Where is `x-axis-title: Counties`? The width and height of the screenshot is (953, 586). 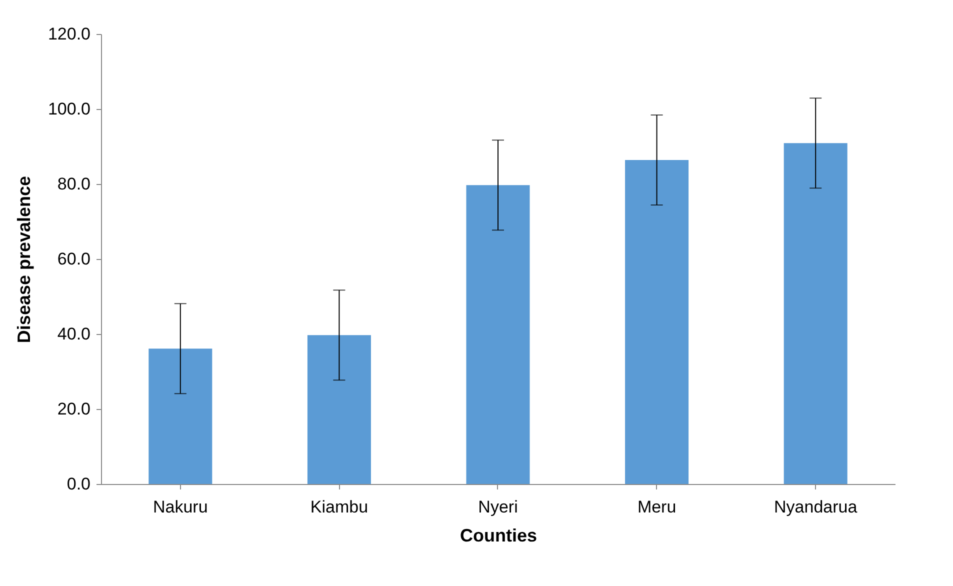
x-axis-title: Counties is located at coordinates (499, 536).